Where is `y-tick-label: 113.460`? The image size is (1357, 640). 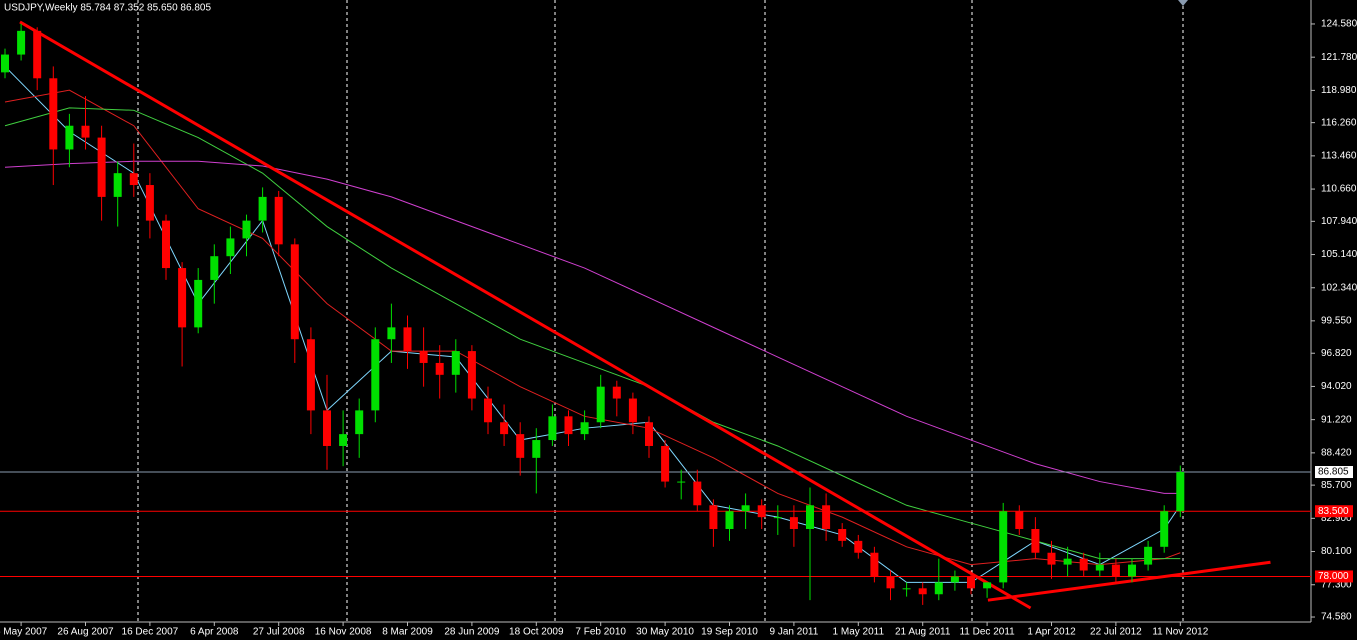 y-tick-label: 113.460 is located at coordinates (1339, 155).